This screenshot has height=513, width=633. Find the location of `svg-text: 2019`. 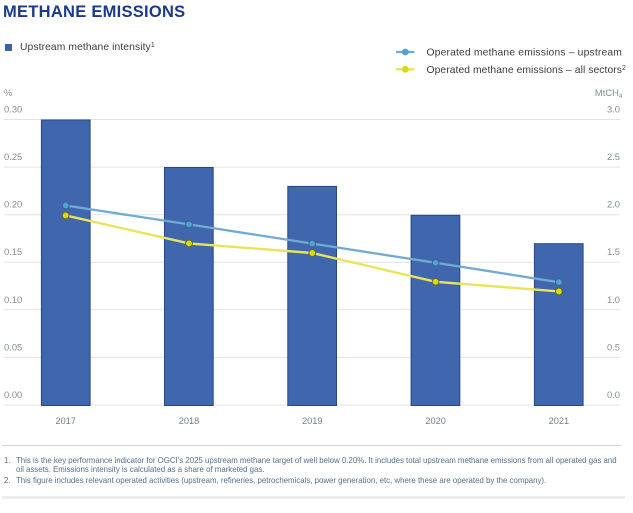

svg-text: 2019 is located at coordinates (312, 421).